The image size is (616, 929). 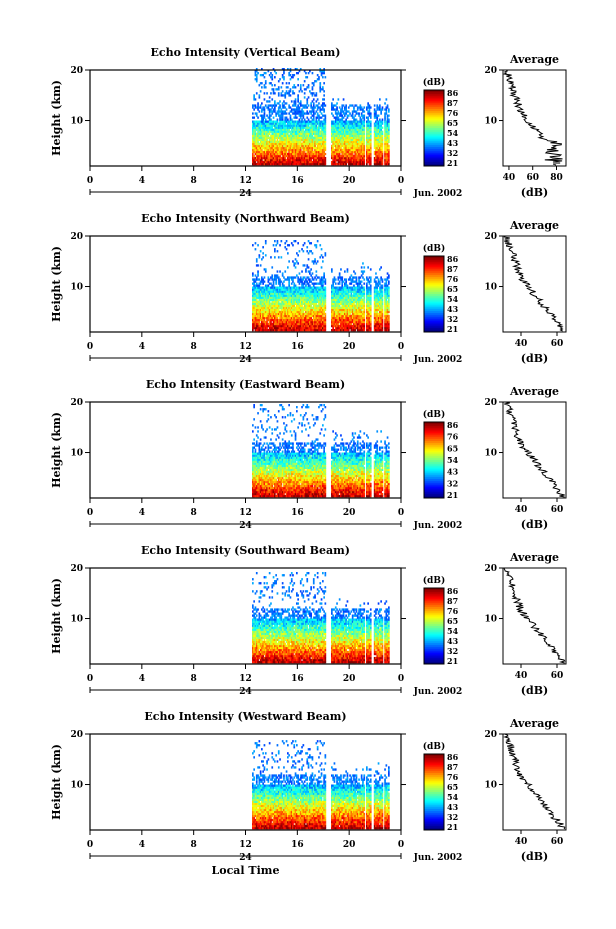 I want to click on colorbar-band, so click(x=434, y=121).